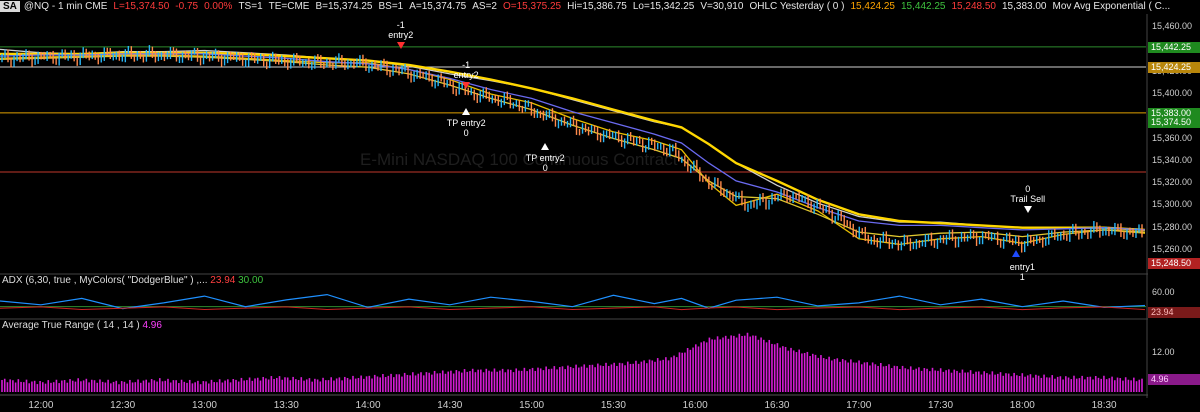 This screenshot has height=412, width=1200. I want to click on ohlc-close: 15,383.00, so click(1024, 6).